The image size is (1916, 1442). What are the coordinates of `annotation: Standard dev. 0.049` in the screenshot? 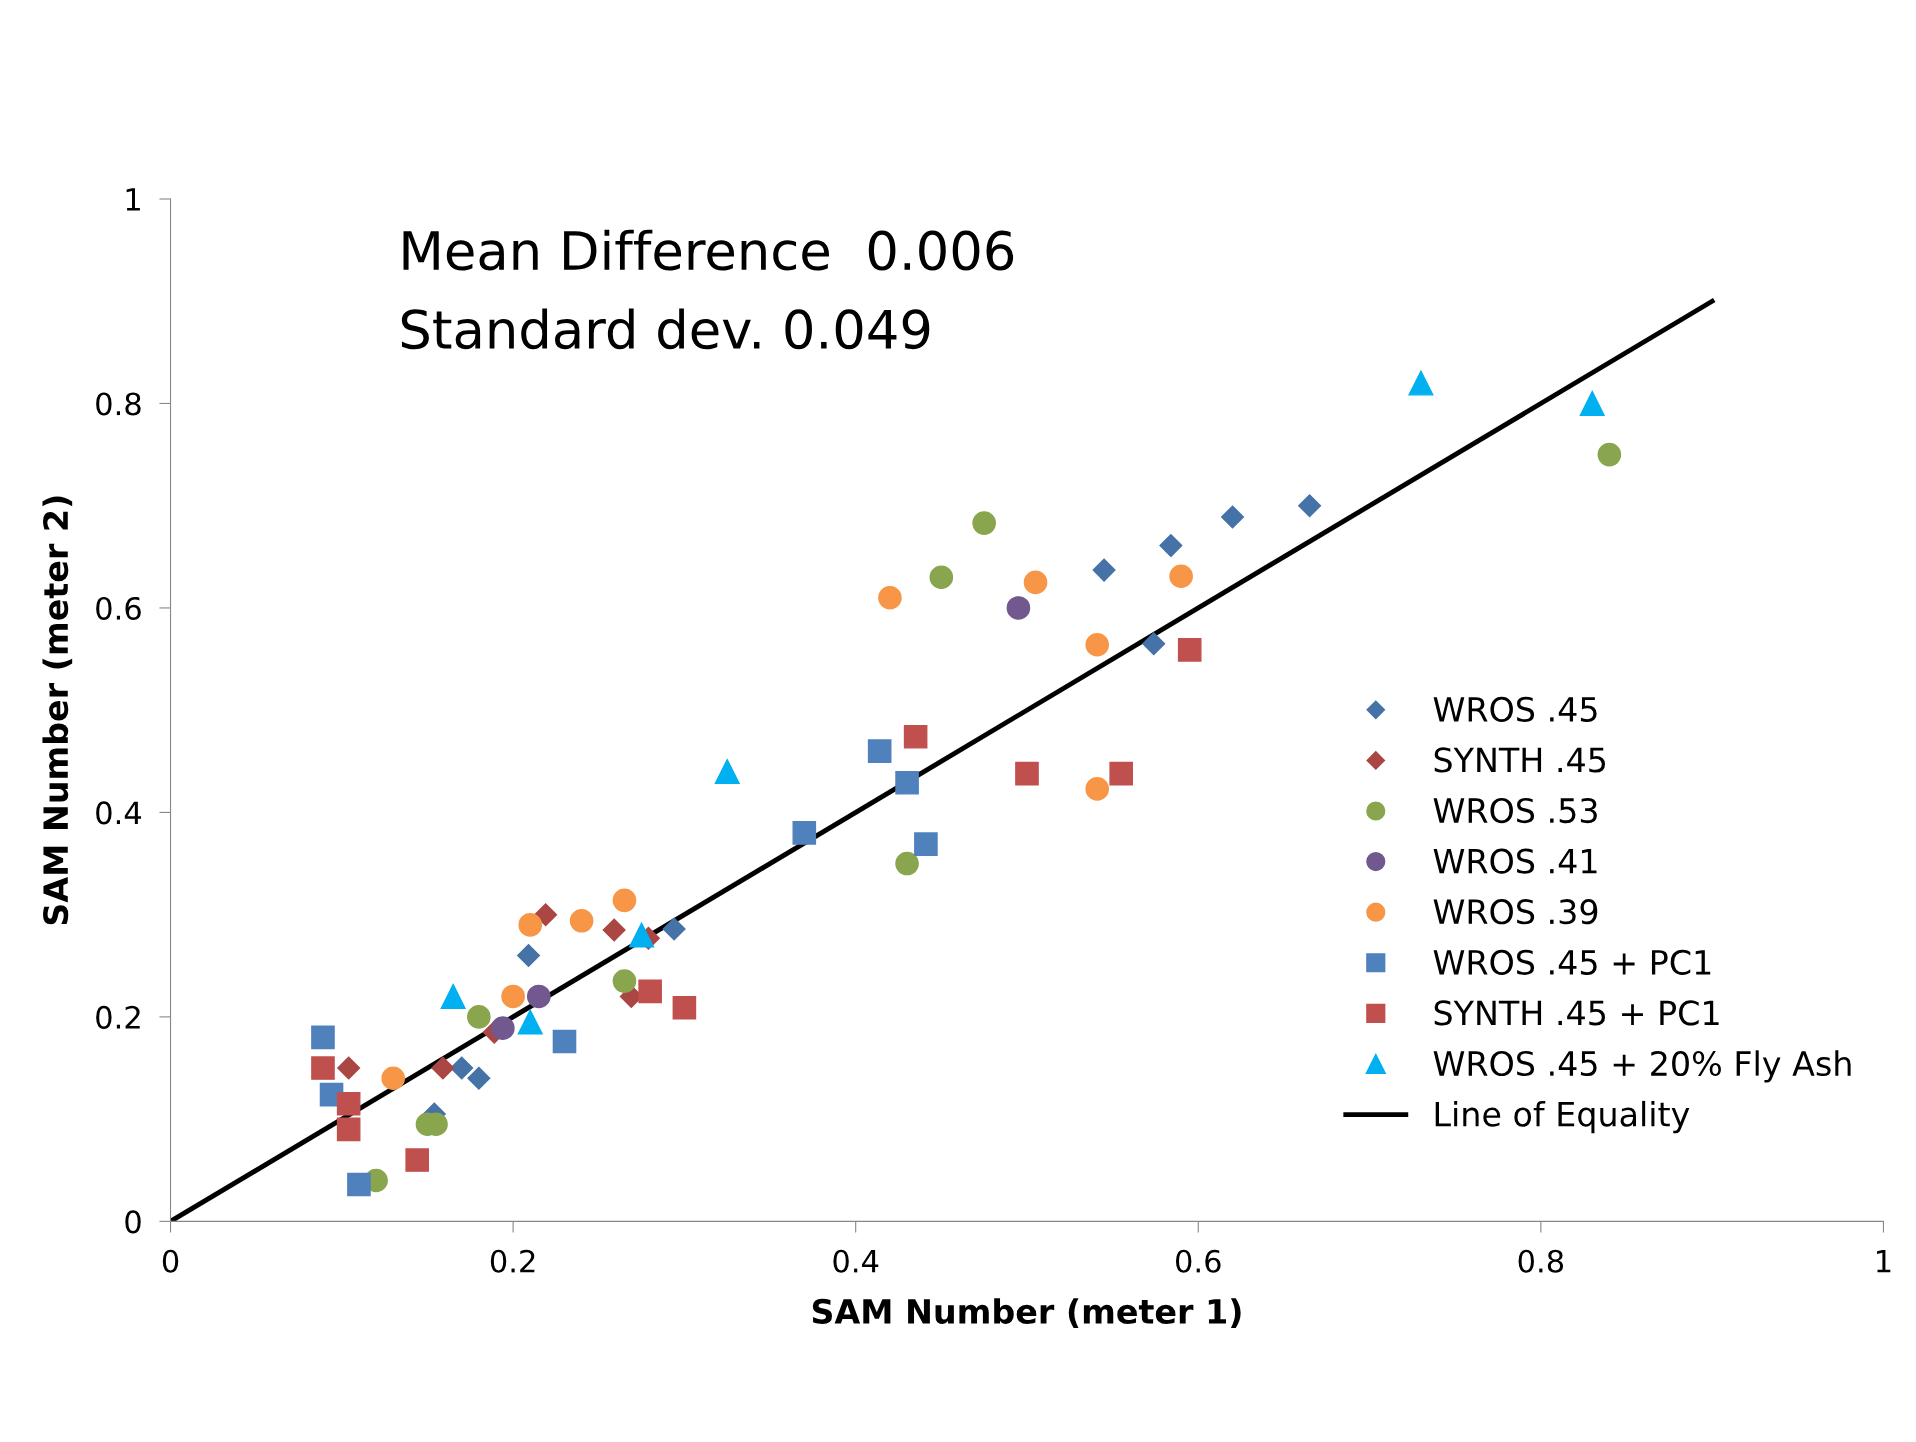 It's located at (665, 329).